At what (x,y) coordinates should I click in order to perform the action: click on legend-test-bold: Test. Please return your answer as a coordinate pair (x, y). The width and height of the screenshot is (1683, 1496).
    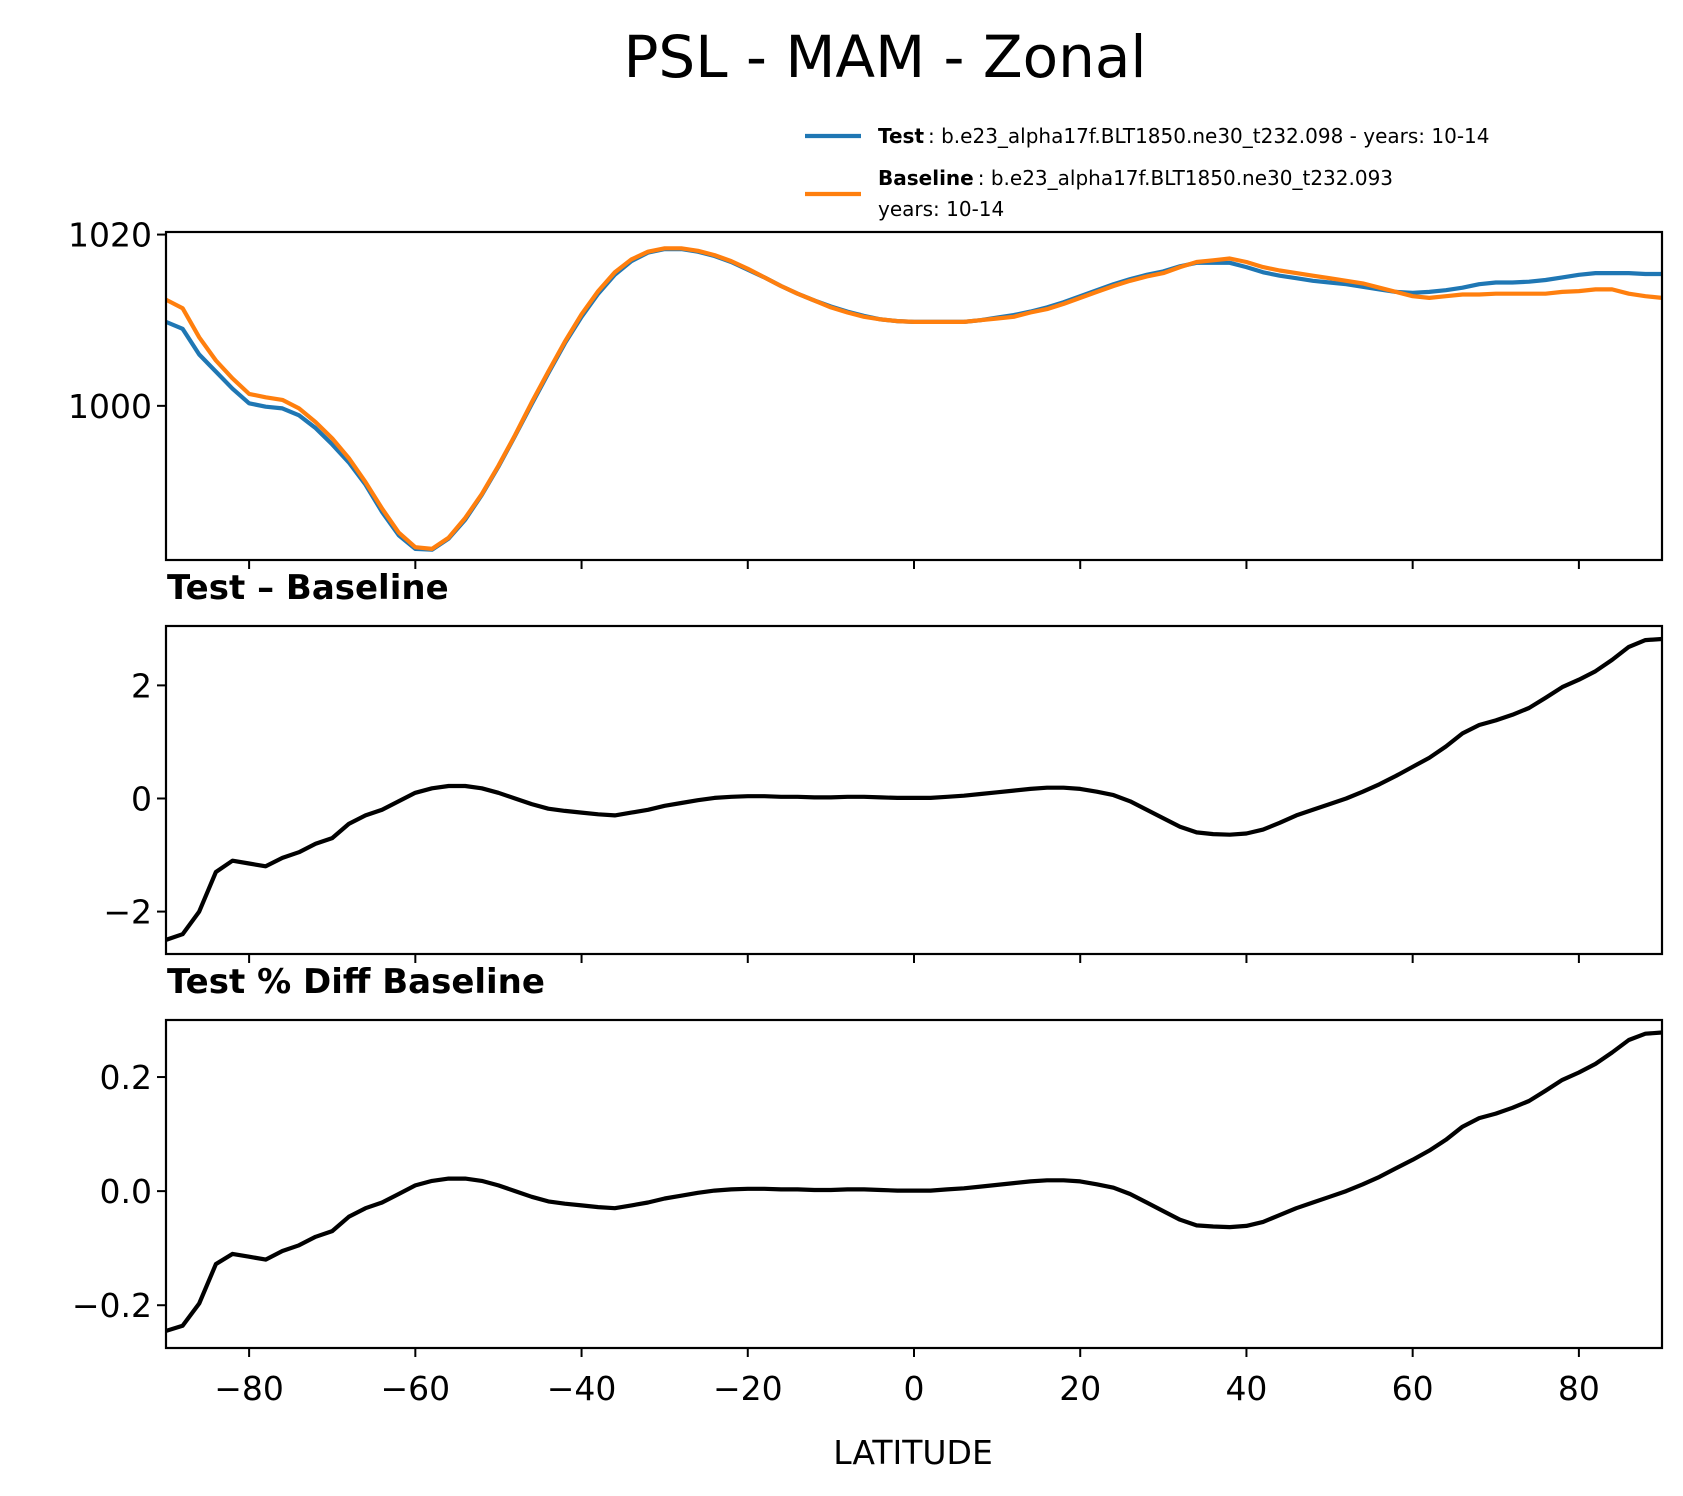
    Looking at the image, I should click on (901, 136).